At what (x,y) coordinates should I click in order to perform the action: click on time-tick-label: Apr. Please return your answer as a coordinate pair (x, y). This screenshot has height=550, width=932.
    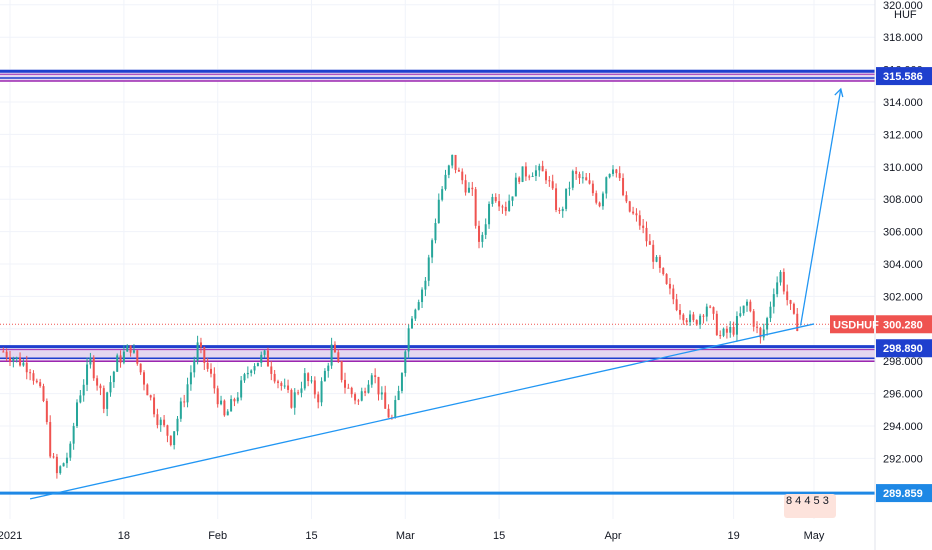
    Looking at the image, I should click on (612, 536).